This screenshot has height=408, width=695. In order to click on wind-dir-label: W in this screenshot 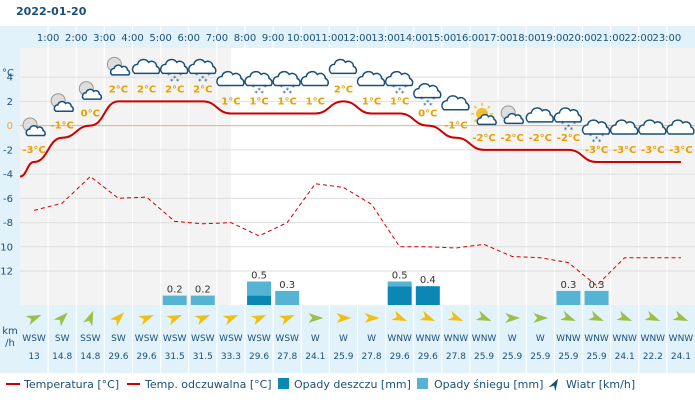, I will do `click(315, 339)`.